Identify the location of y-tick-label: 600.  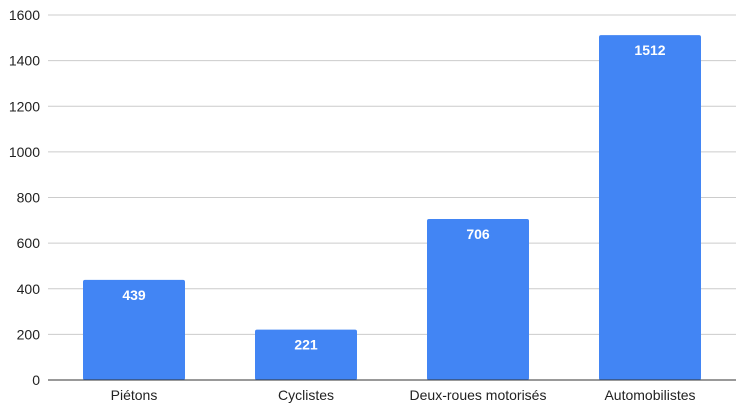
(29, 243).